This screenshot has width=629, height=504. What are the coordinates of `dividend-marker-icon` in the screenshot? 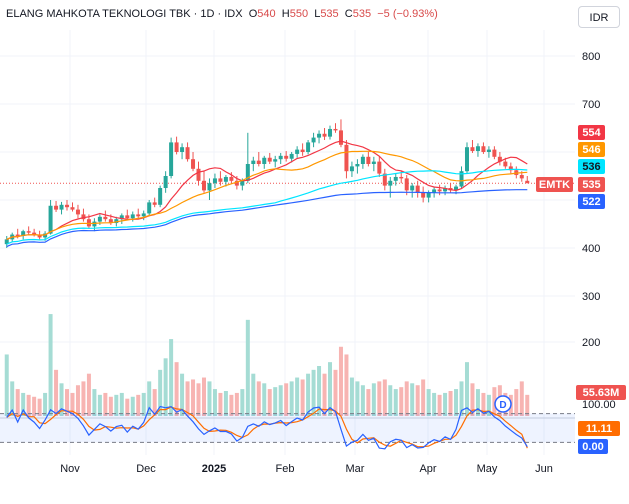 It's located at (503, 404).